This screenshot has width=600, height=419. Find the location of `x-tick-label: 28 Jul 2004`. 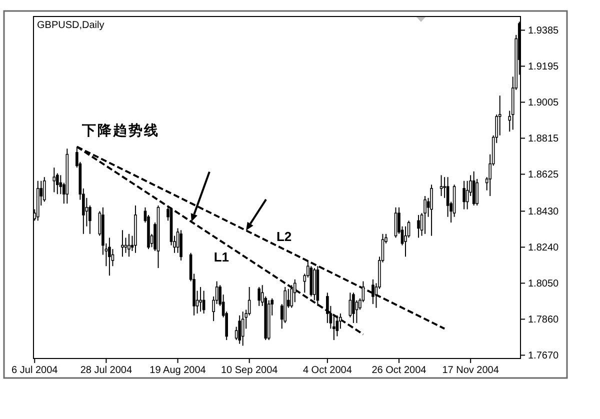

x-tick-label: 28 Jul 2004 is located at coordinates (106, 370).